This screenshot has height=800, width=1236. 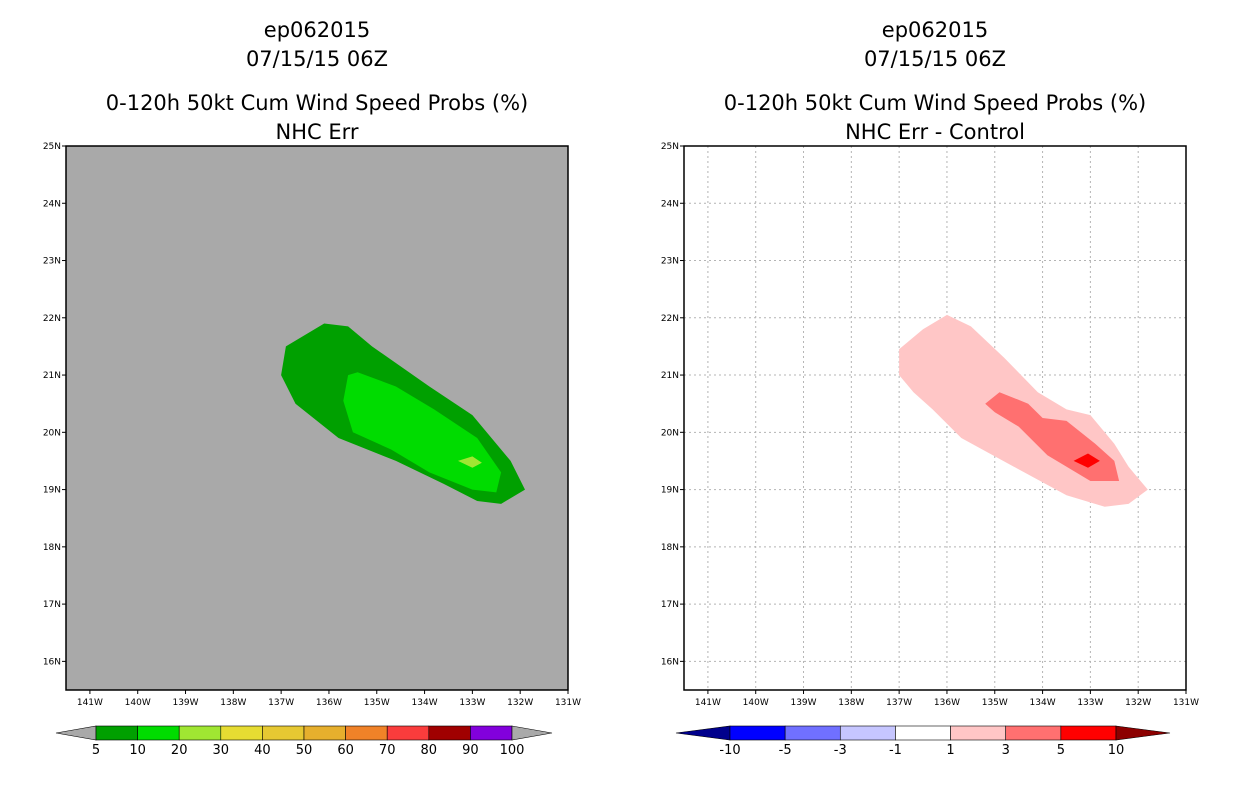 I want to click on colorbar-label: 20, so click(x=179, y=750).